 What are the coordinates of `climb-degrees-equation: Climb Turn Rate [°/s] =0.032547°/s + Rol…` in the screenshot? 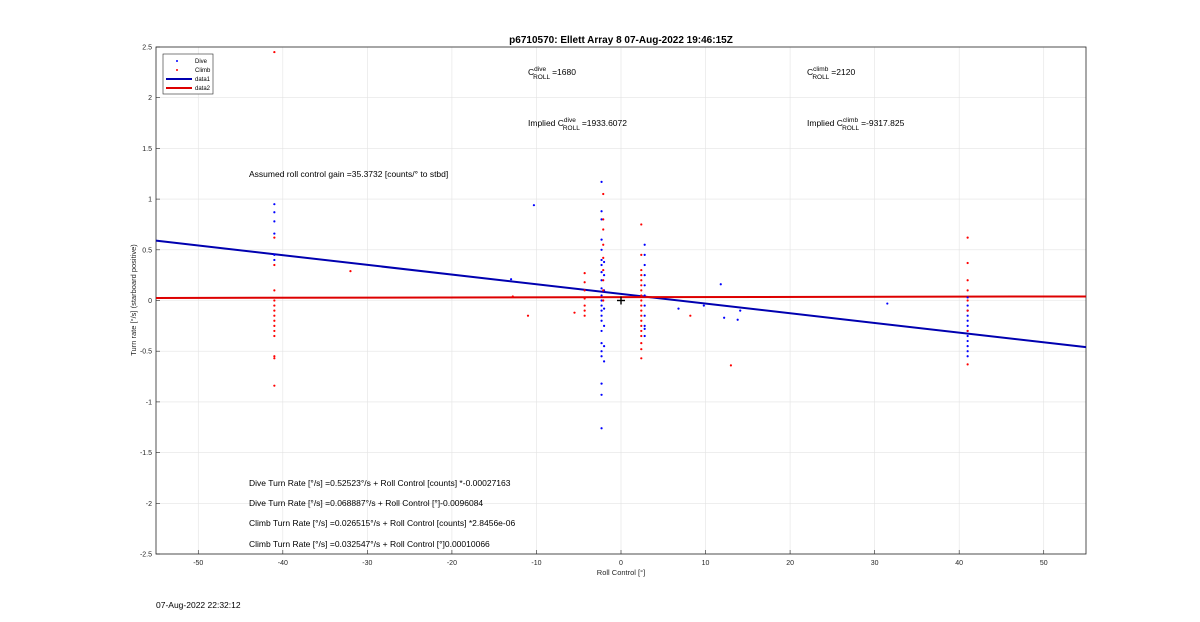 It's located at (369, 544).